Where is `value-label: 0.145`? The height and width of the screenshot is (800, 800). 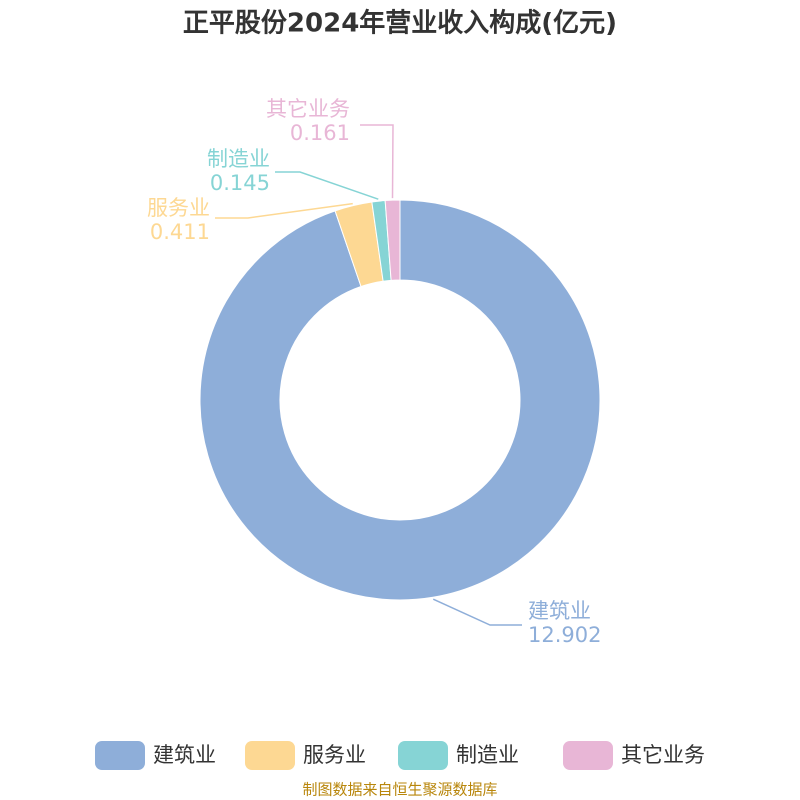
value-label: 0.145 is located at coordinates (240, 183).